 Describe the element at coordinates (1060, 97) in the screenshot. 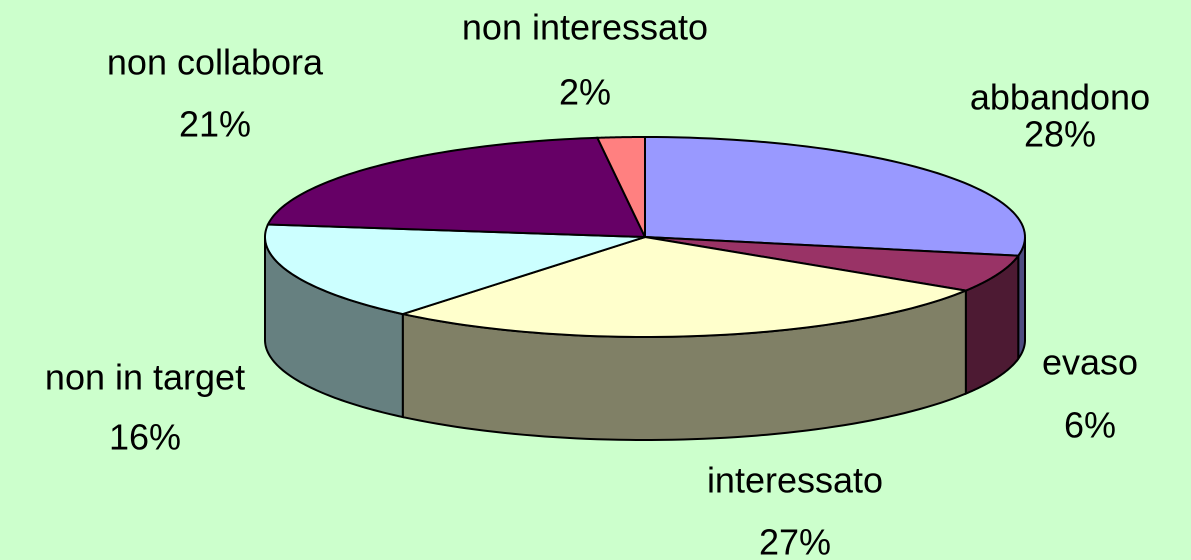

I see `slice-label: abbandono` at that location.